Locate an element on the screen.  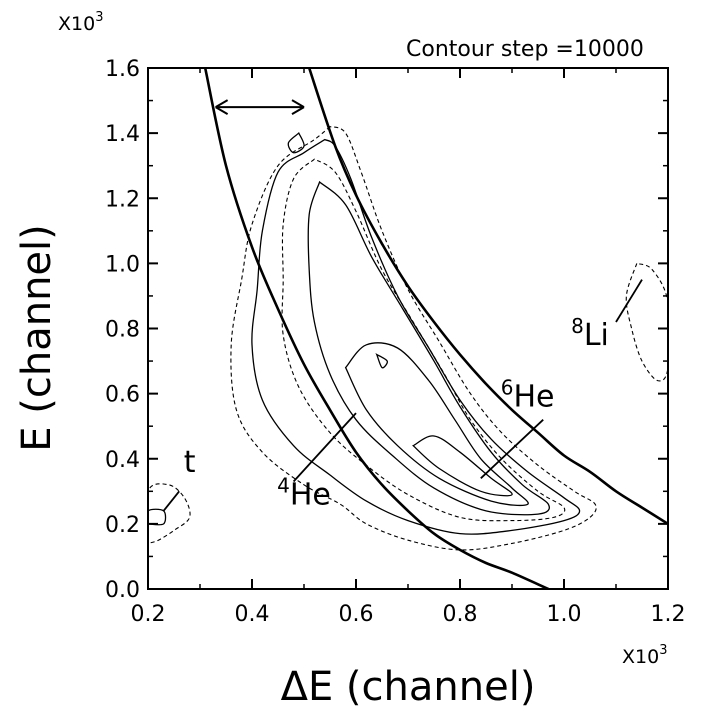
y-tick-label: 1.6 is located at coordinates (122, 69).